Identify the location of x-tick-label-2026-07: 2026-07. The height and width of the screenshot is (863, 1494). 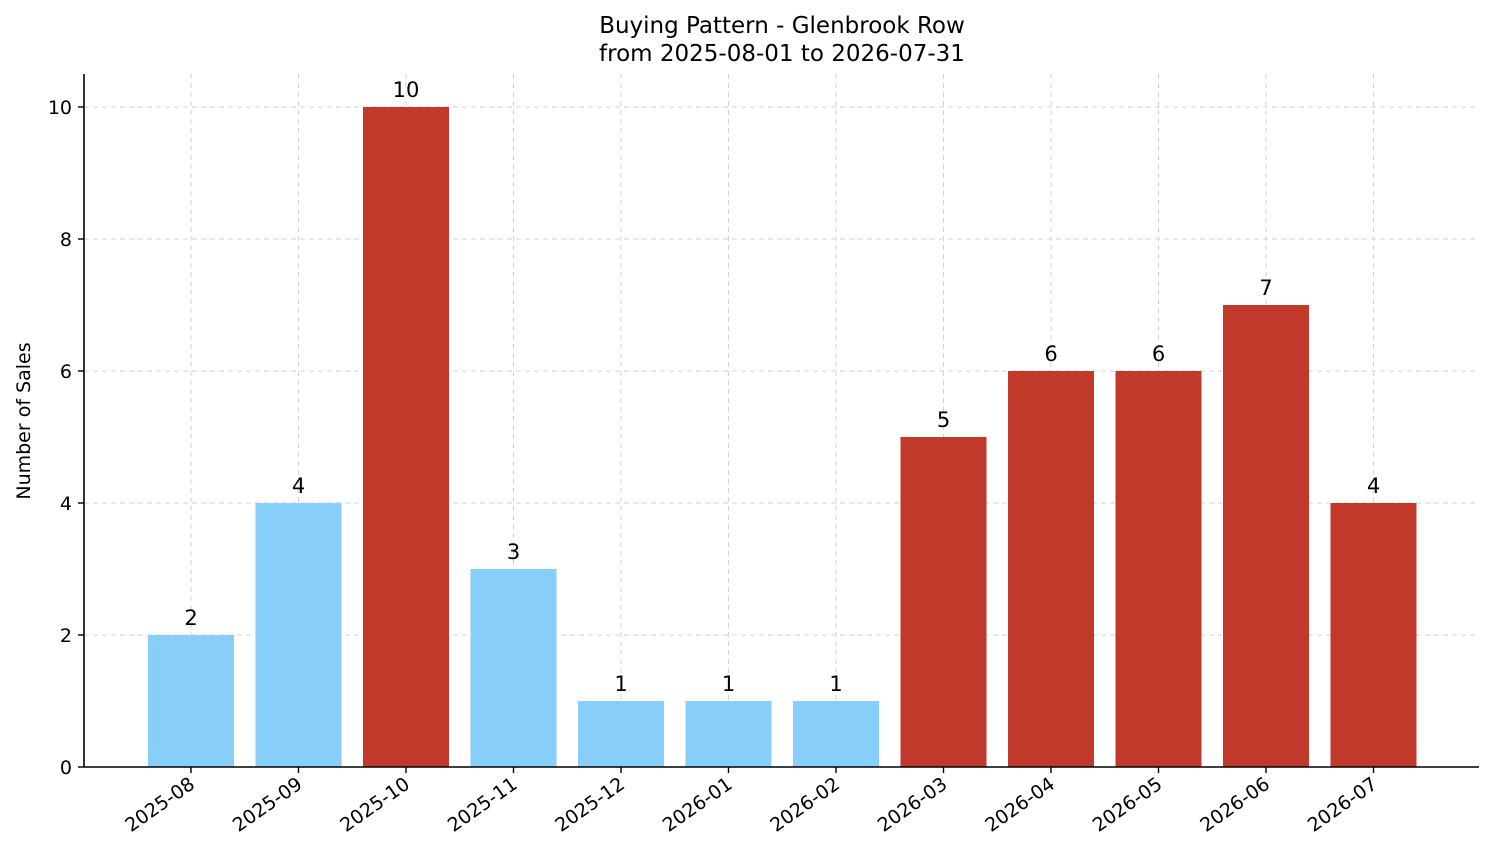
(1343, 805).